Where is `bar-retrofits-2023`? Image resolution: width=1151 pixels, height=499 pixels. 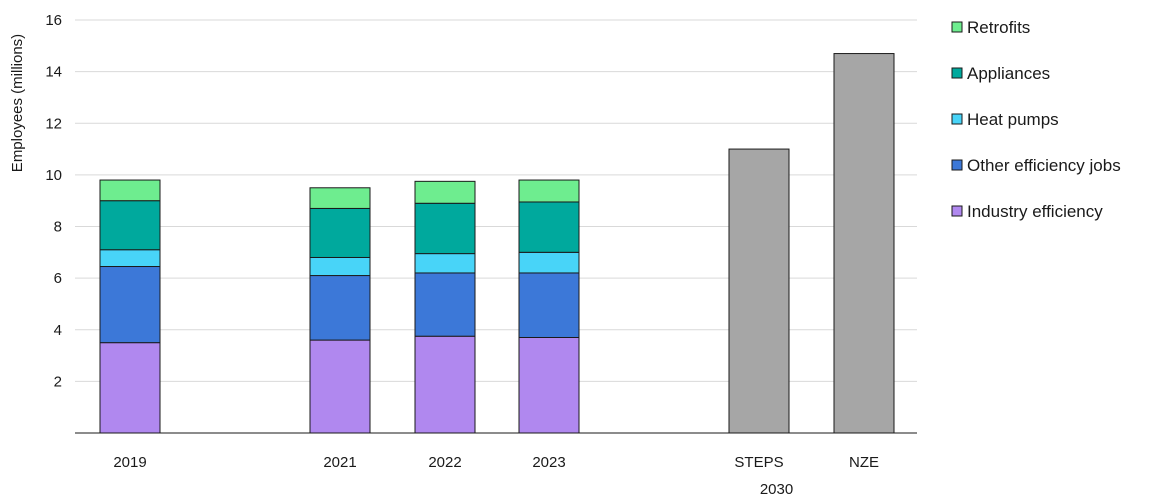 bar-retrofits-2023 is located at coordinates (549, 191).